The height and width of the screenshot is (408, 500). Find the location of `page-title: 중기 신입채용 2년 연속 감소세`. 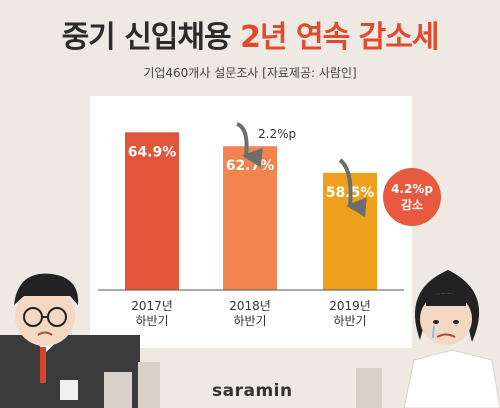

page-title: 중기 신입채용 2년 연속 감소세 is located at coordinates (250, 34).